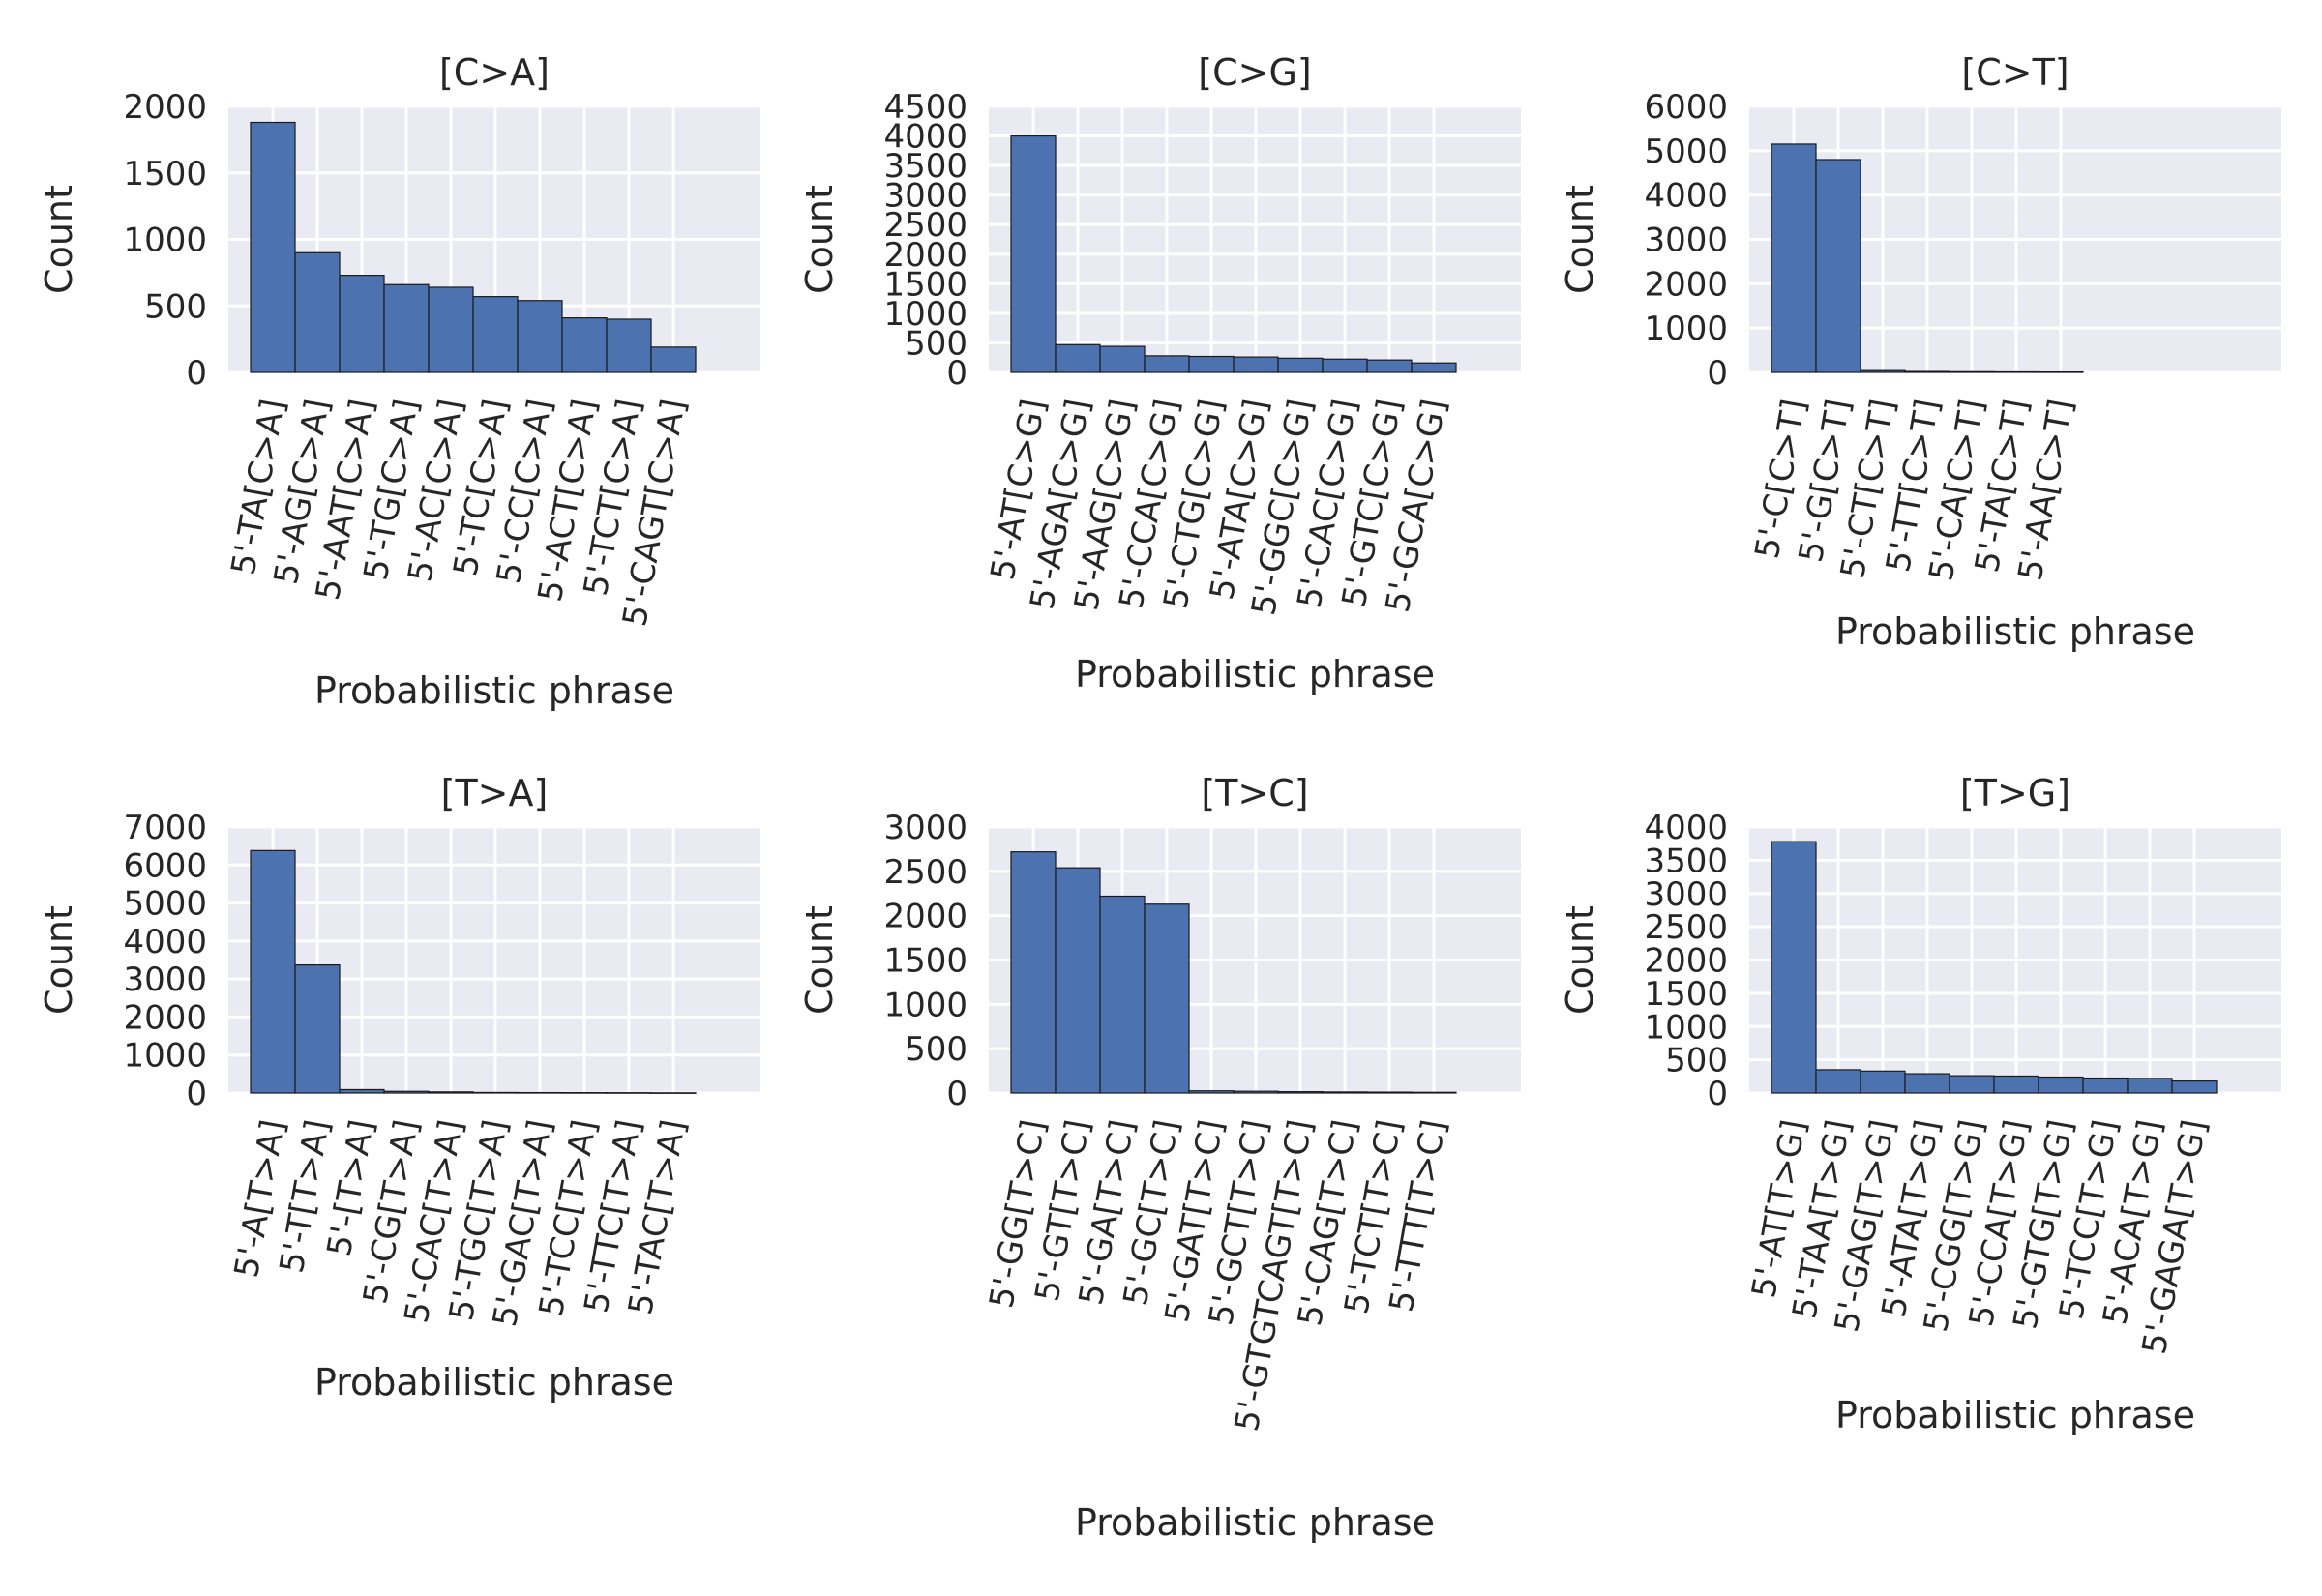 Image resolution: width=2322 pixels, height=1596 pixels. What do you see at coordinates (925, 166) in the screenshot?
I see `y-tick-label: 3500` at bounding box center [925, 166].